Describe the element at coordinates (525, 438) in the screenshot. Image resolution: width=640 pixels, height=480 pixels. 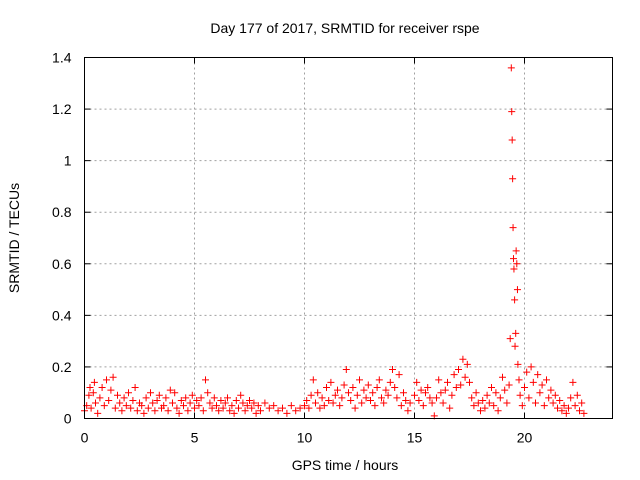
I see `x-tick-label: 20` at that location.